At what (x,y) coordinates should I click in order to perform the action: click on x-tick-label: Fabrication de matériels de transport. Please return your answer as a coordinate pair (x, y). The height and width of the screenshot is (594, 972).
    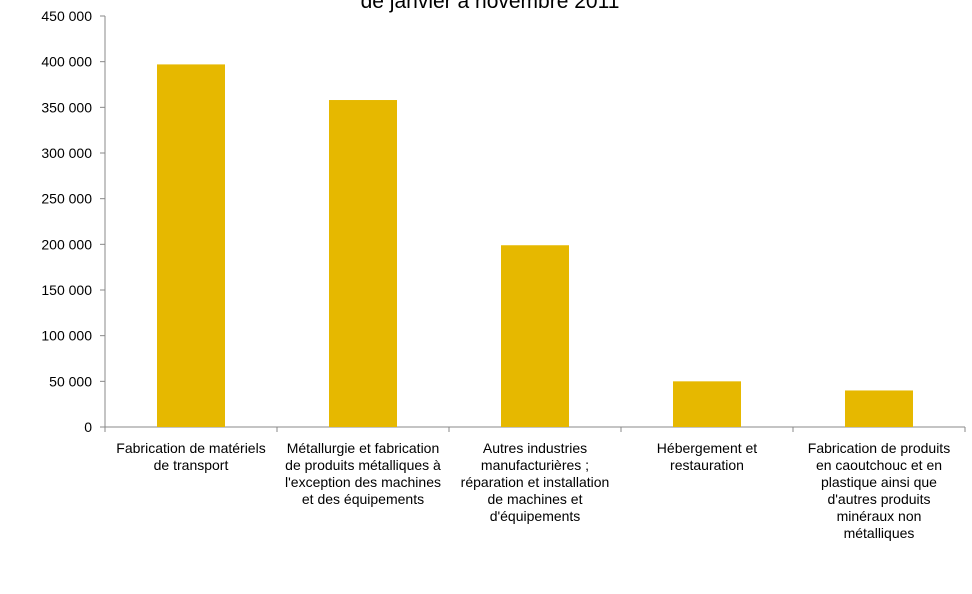
    Looking at the image, I should click on (191, 456).